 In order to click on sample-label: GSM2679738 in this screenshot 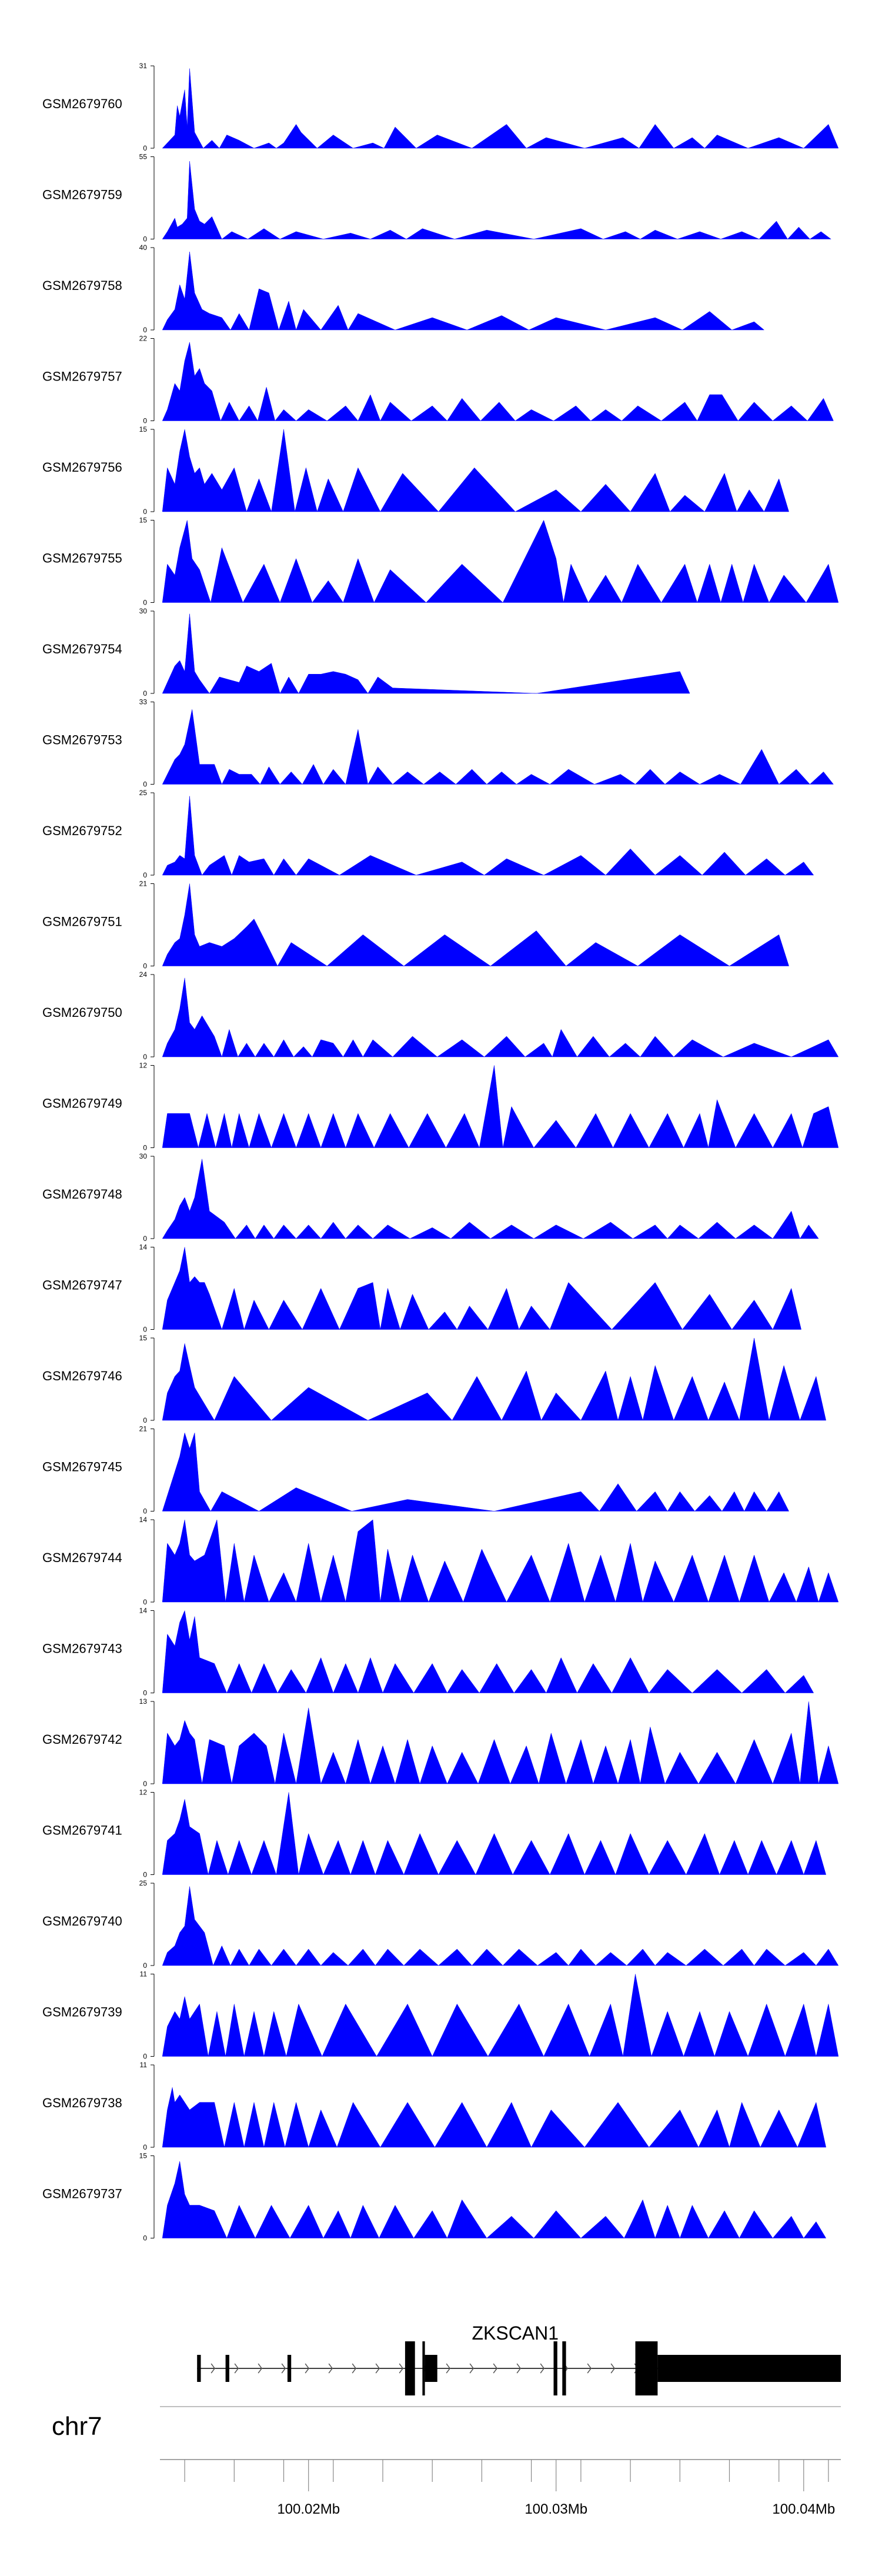, I will do `click(82, 2102)`.